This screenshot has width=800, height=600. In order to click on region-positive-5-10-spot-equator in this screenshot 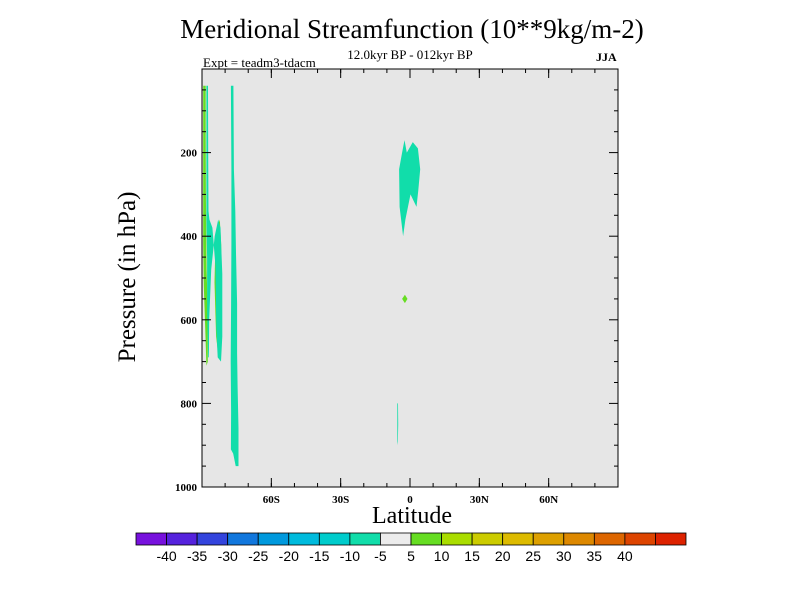, I will do `click(405, 299)`.